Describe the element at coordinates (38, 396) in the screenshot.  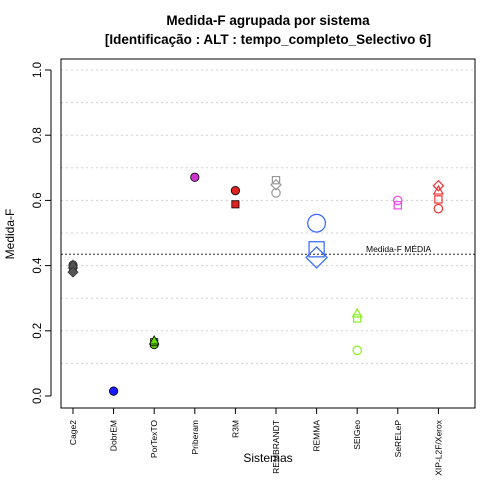
I see `y-tick-label: 0.0` at that location.